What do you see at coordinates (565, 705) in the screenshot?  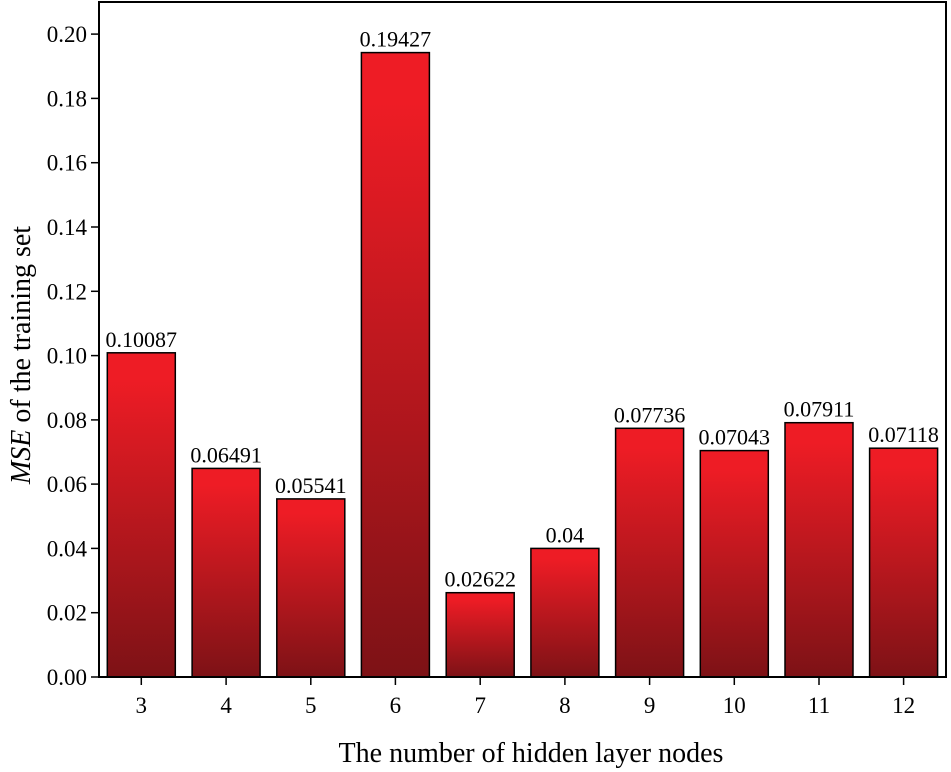 I see `x-tick-label-8: 8` at bounding box center [565, 705].